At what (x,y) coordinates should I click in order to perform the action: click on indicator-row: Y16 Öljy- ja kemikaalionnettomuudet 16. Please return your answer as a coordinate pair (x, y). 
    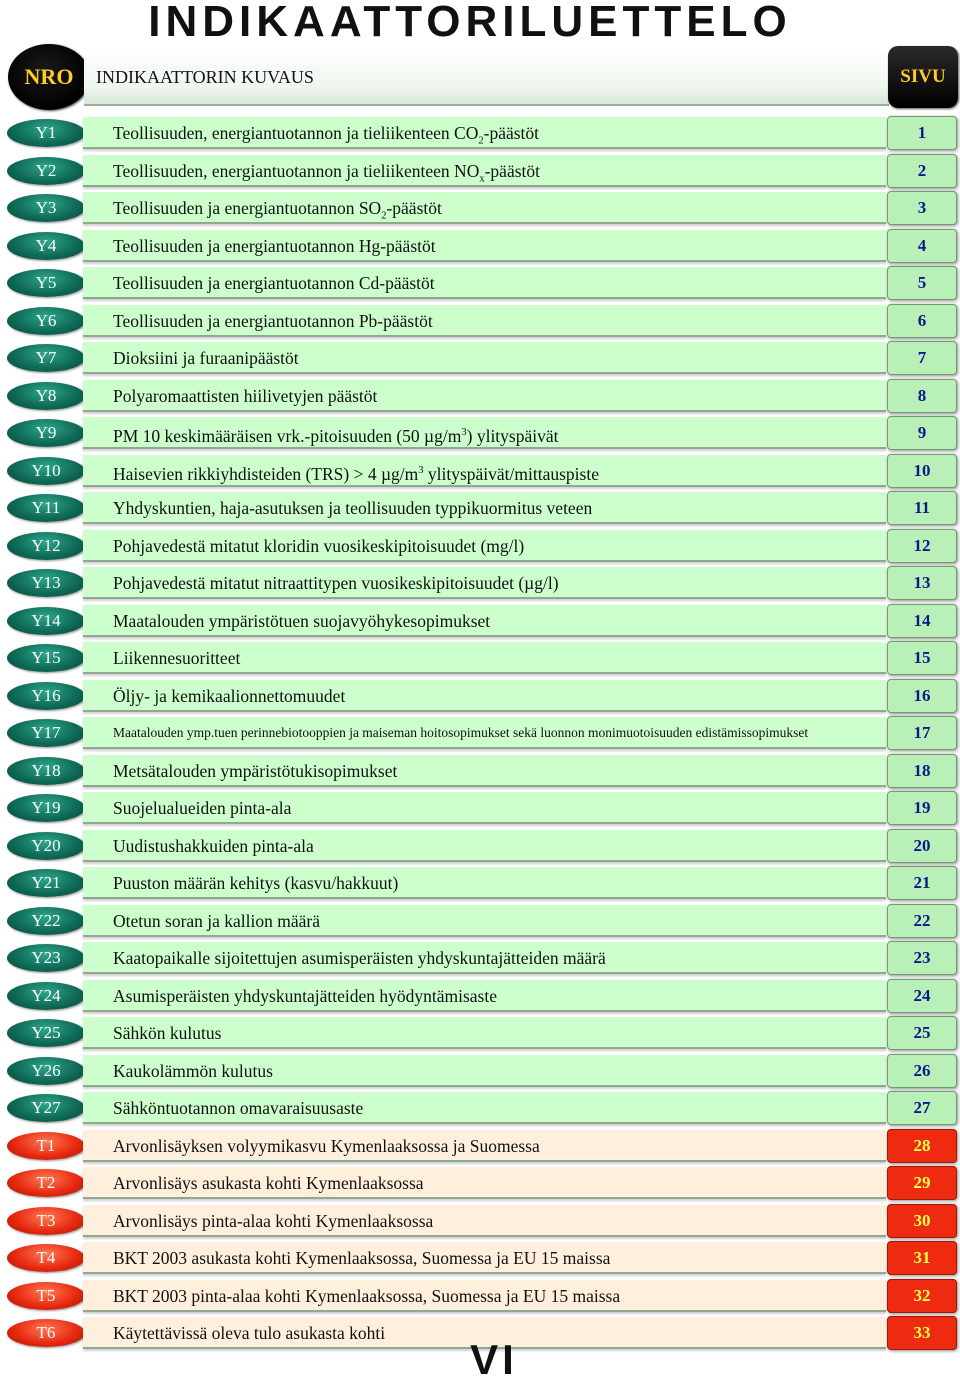
    Looking at the image, I should click on (480, 697).